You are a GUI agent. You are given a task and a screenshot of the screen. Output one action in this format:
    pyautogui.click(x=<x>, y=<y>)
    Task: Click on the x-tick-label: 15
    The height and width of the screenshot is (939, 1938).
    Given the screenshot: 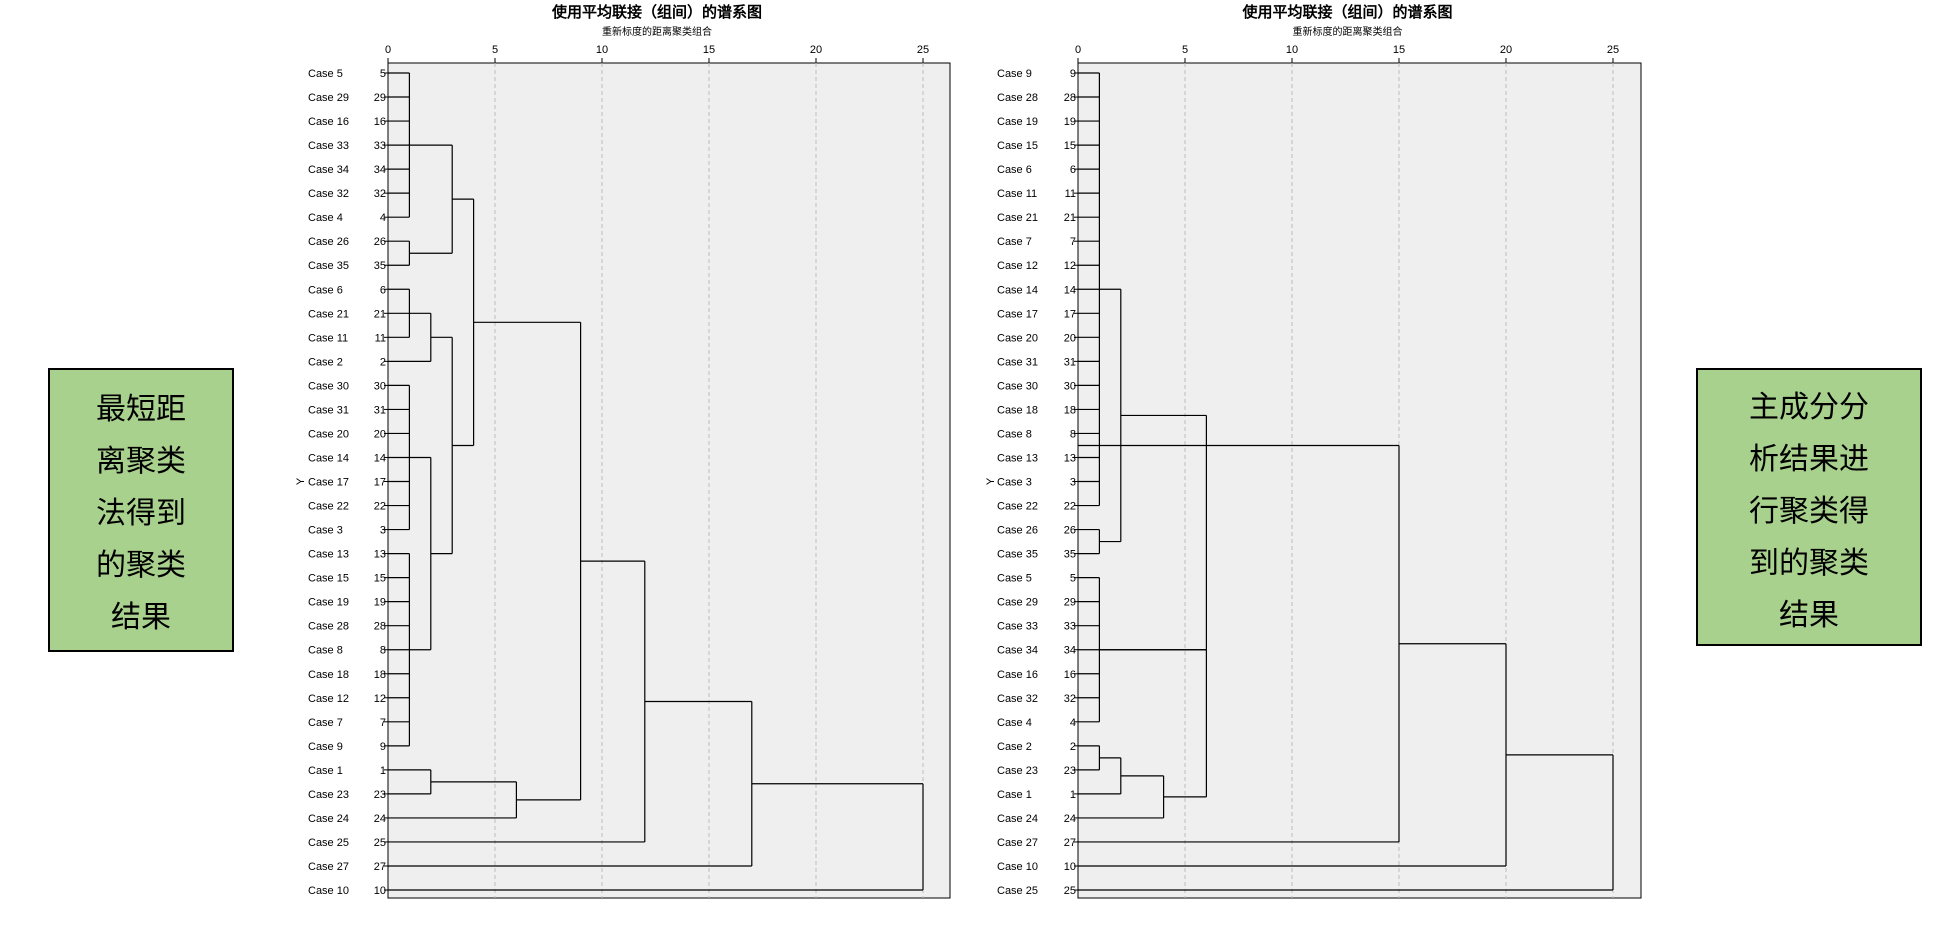 What is the action you would take?
    pyautogui.click(x=709, y=50)
    